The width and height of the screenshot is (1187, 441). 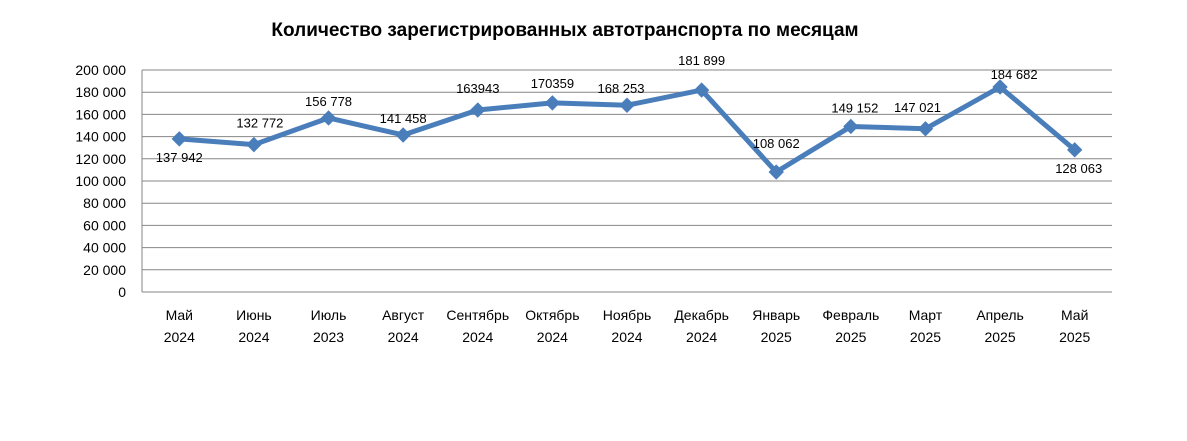 I want to click on data-label: 137 942, so click(x=179, y=157).